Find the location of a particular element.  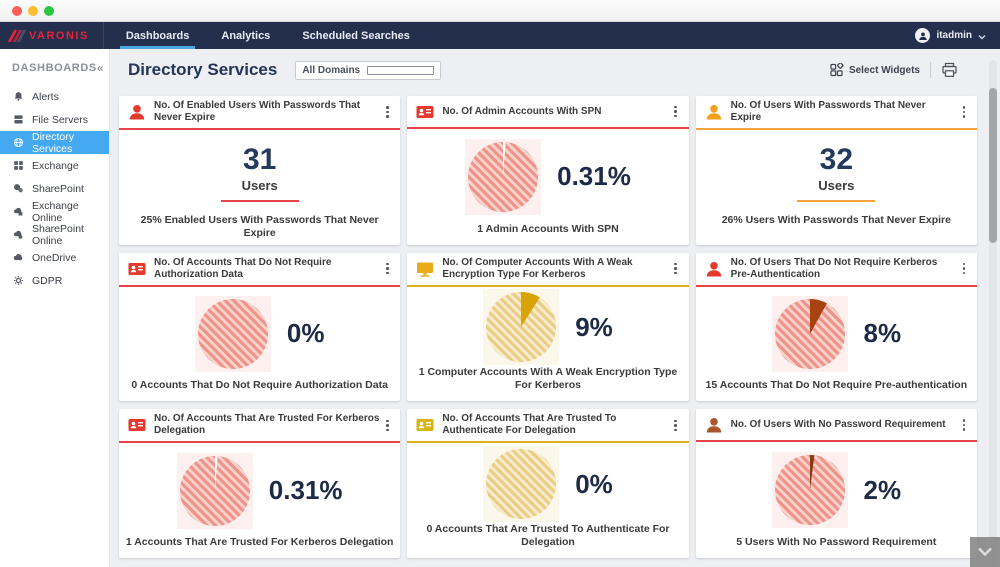

widget-caption: 5 Users With No Password Requirement is located at coordinates (836, 541).